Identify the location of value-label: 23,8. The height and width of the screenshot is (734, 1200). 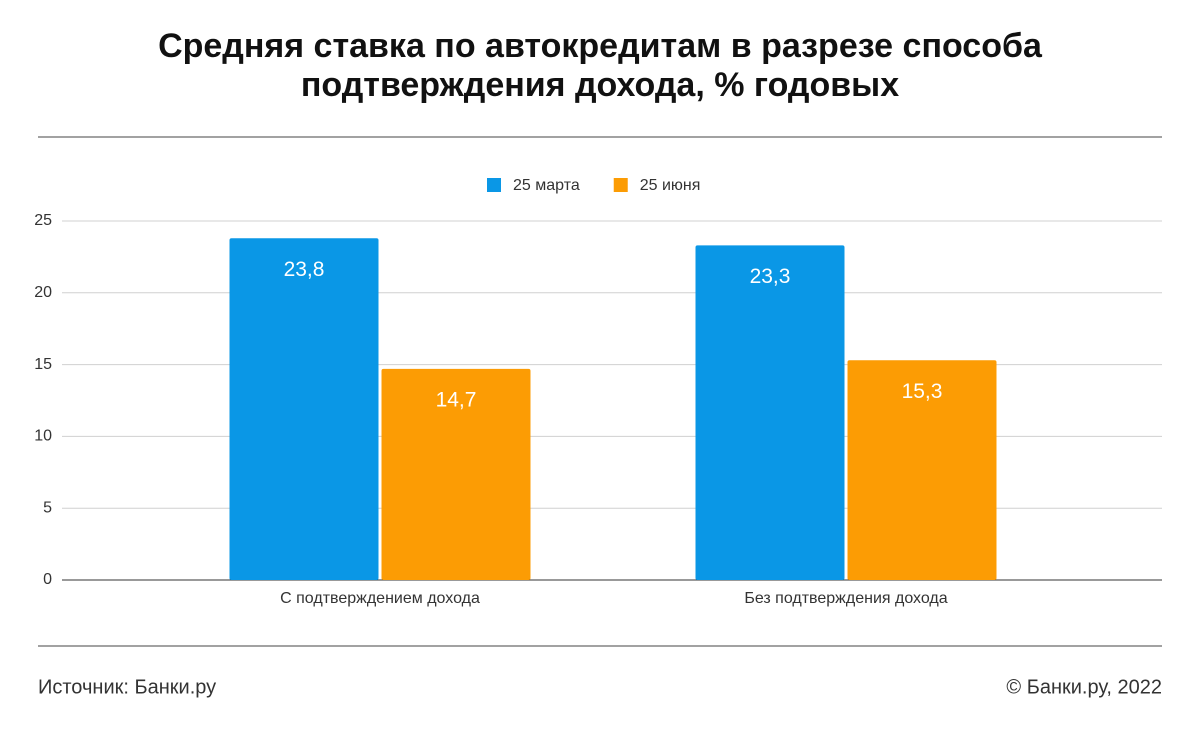
(304, 269).